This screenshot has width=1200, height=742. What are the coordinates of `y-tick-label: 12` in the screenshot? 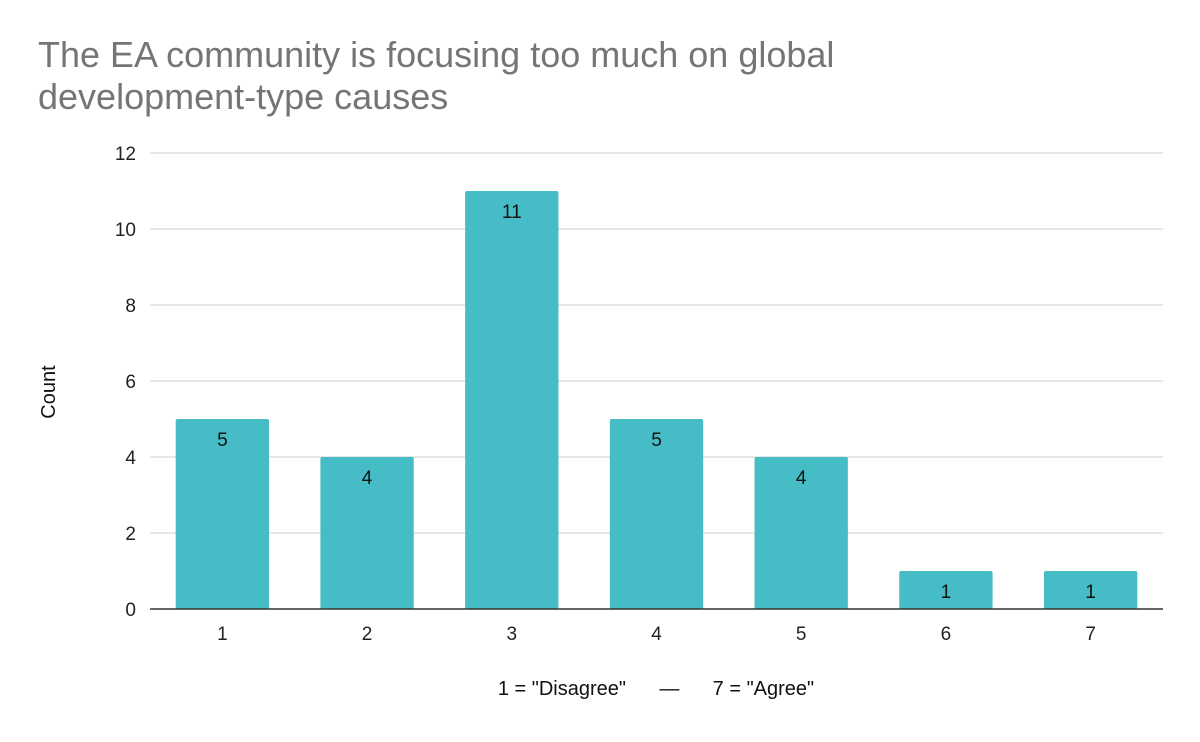 It's located at (125, 154).